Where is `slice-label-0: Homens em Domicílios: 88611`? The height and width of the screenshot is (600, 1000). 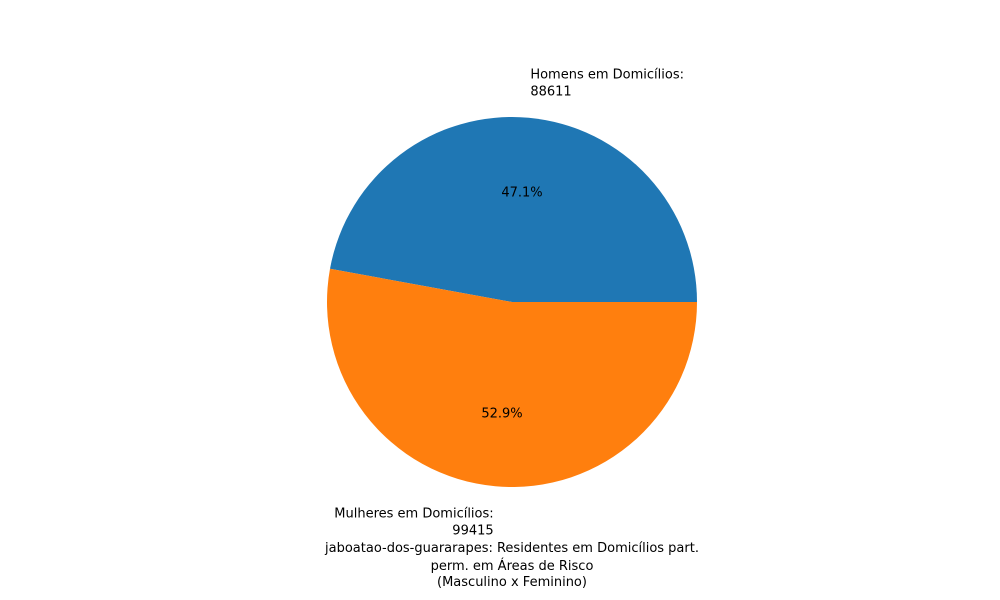 slice-label-0: Homens em Domicílios: 88611 is located at coordinates (607, 83).